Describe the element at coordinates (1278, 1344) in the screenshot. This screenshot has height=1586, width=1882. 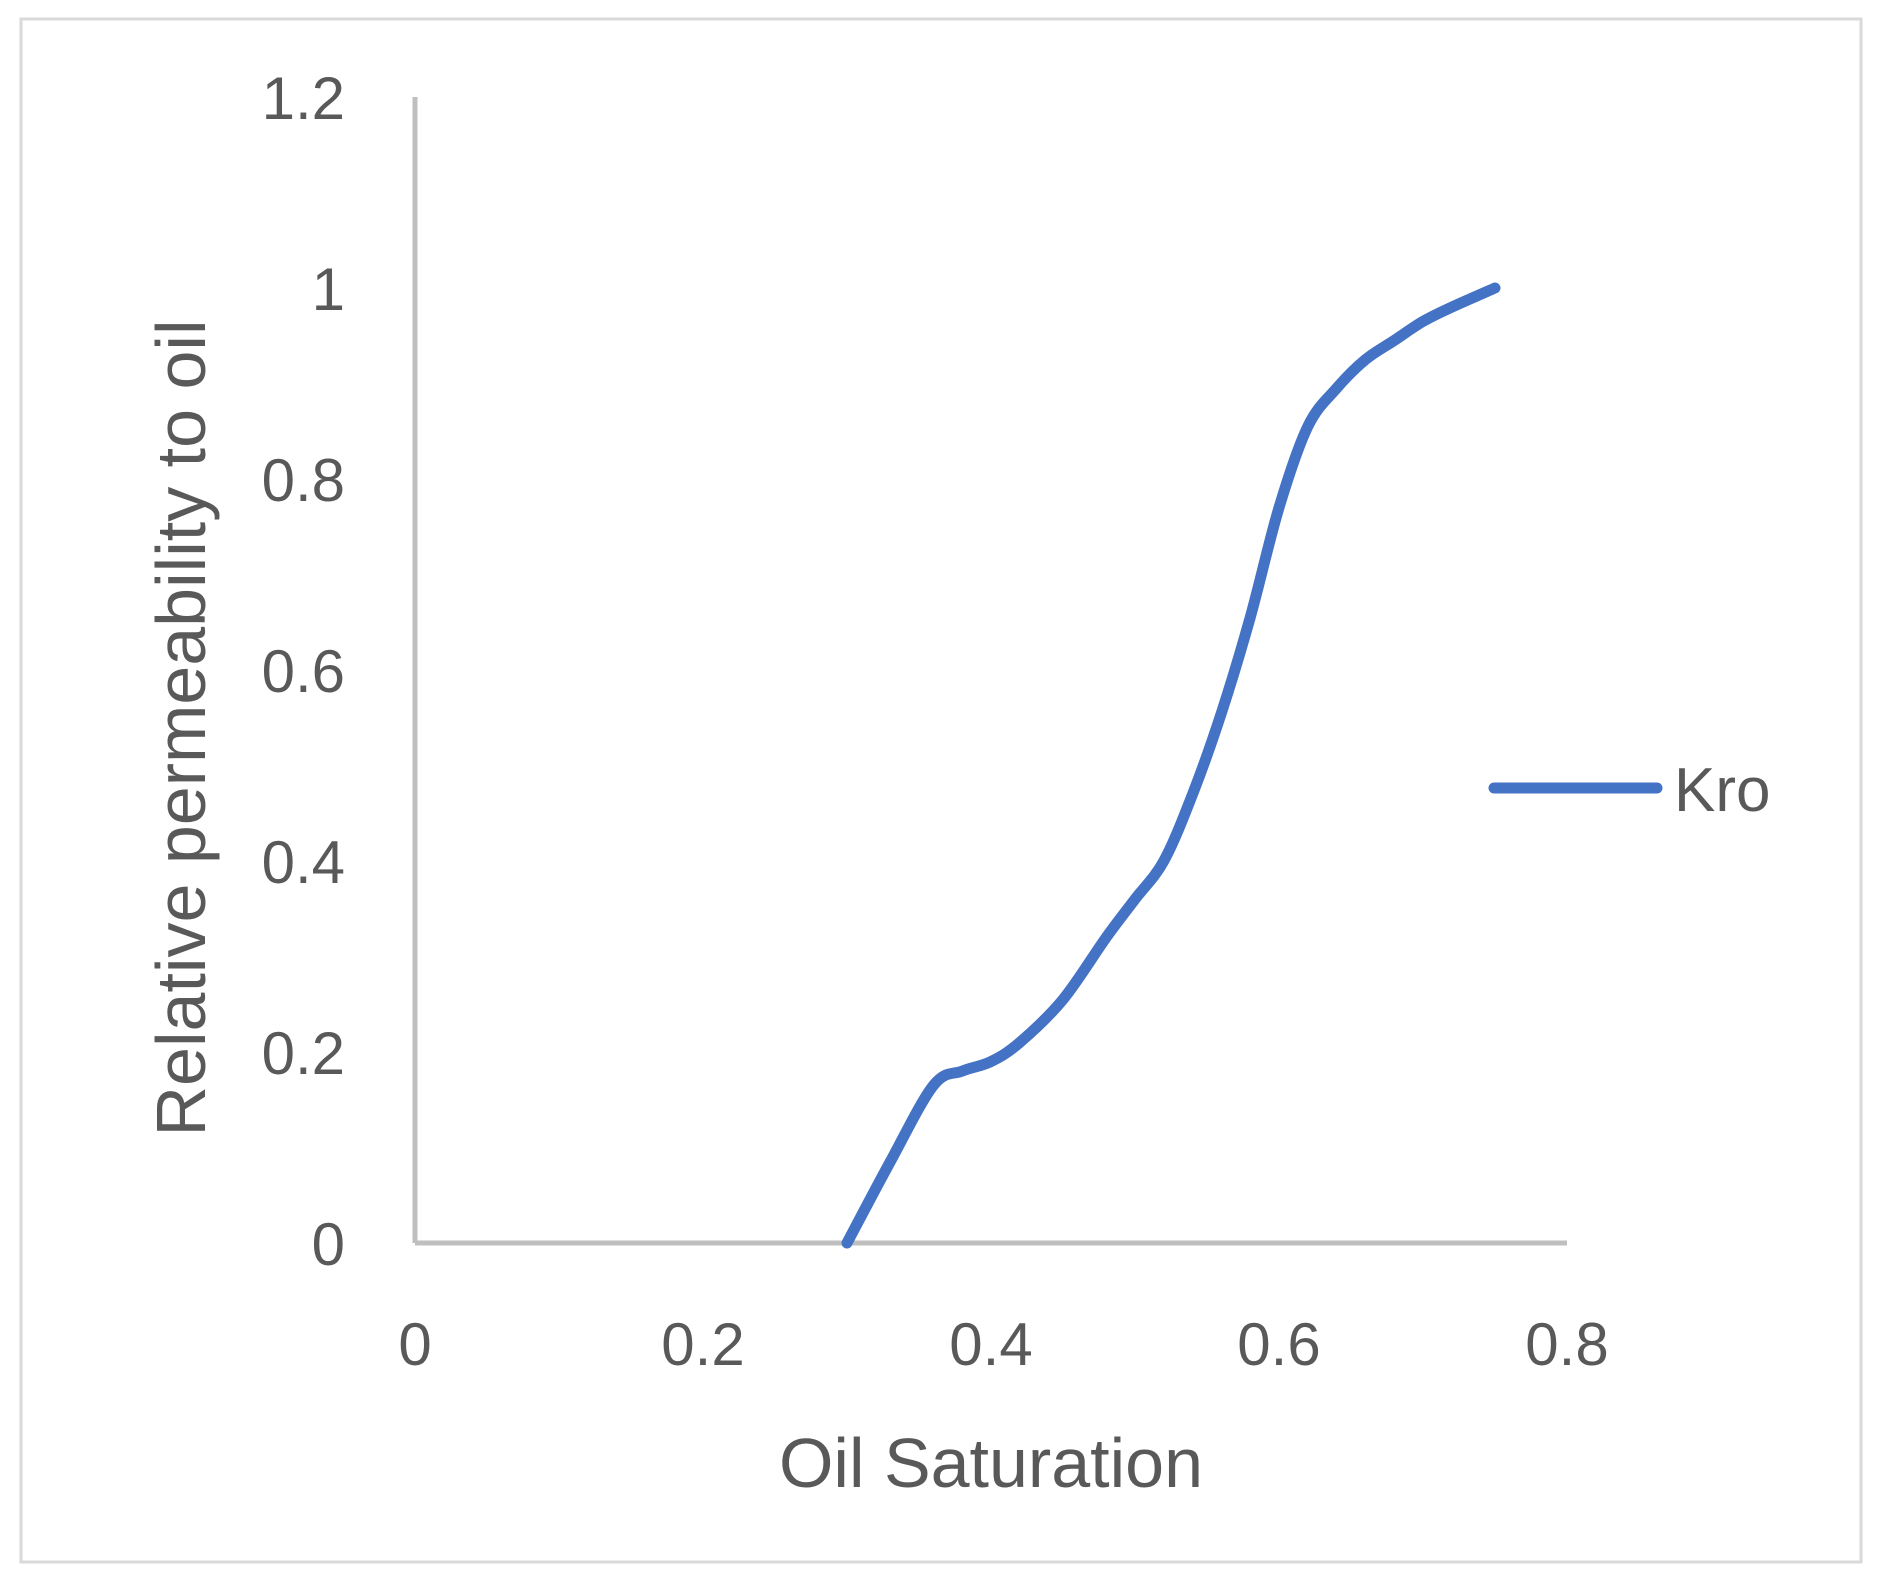
I see `x-tick-label: 0.6` at that location.